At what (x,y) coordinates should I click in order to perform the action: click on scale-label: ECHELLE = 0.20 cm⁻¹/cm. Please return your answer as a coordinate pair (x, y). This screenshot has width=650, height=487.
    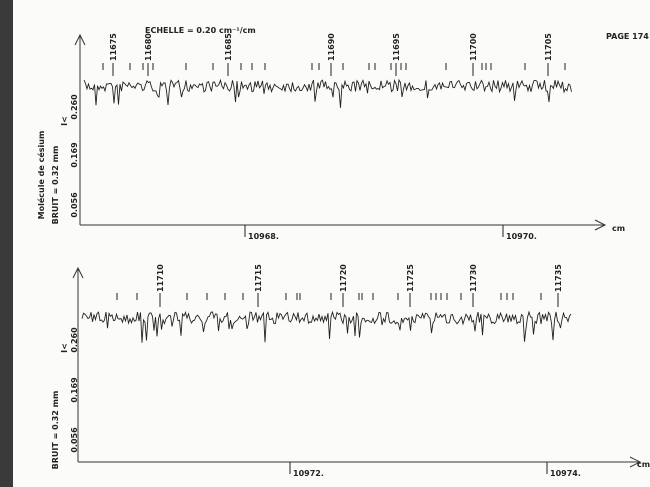
    Looking at the image, I should click on (200, 30).